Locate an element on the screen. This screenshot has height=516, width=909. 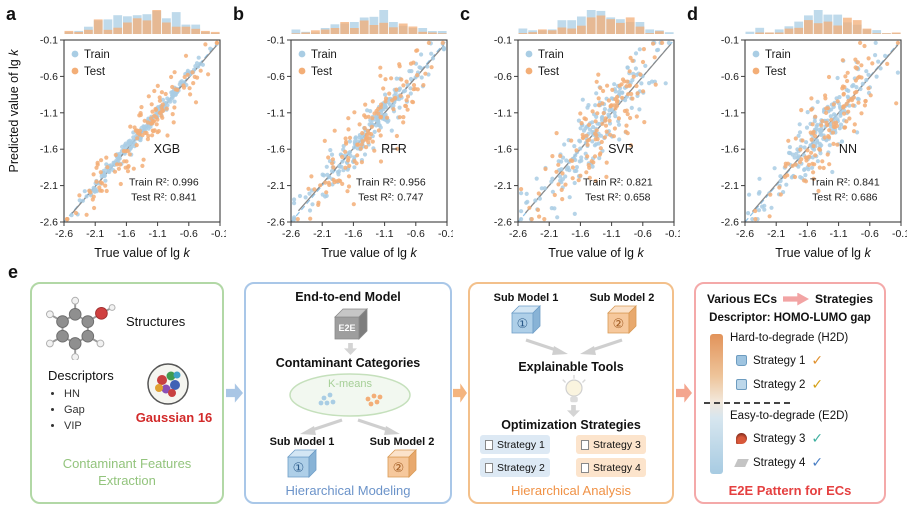
panel-label-e: e is located at coordinates (13, 272).